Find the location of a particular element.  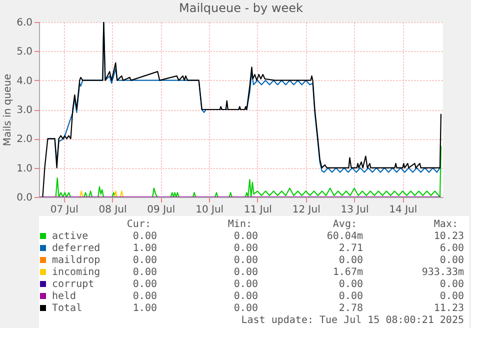

y-tick-label: 5.0 is located at coordinates (24, 52).